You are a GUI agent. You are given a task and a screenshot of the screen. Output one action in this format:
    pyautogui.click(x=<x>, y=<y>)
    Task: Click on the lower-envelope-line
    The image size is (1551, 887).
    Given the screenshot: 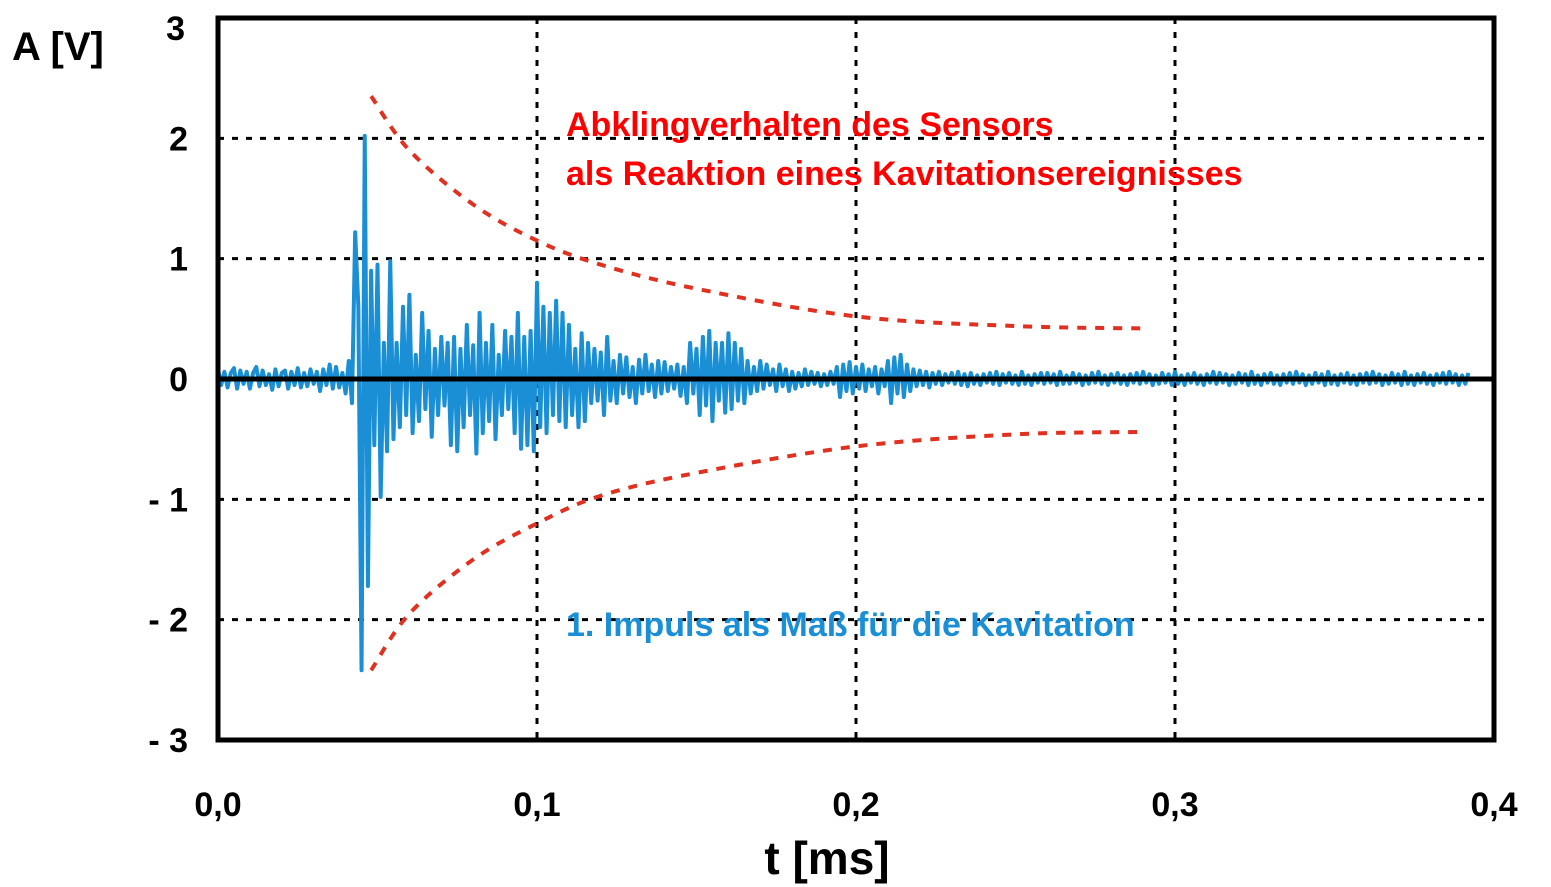 What is the action you would take?
    pyautogui.click(x=756, y=550)
    